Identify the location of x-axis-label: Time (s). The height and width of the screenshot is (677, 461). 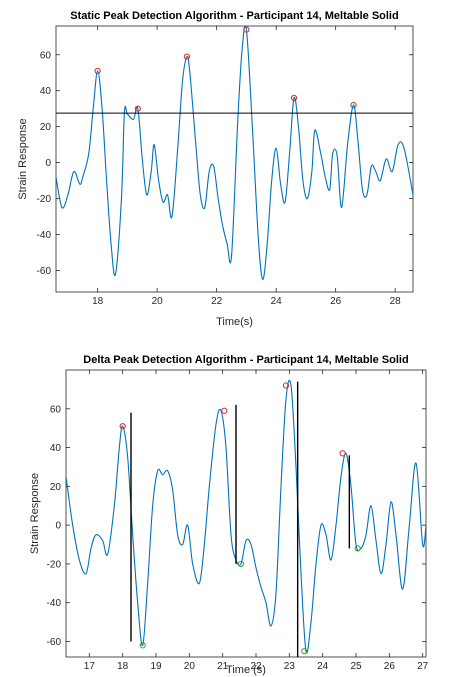
(246, 670).